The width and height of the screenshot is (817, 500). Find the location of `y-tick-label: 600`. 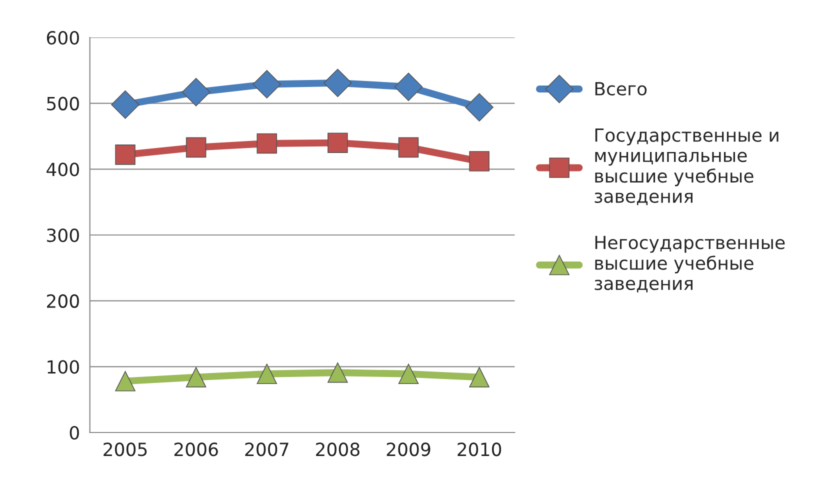

y-tick-label: 600 is located at coordinates (62, 37).